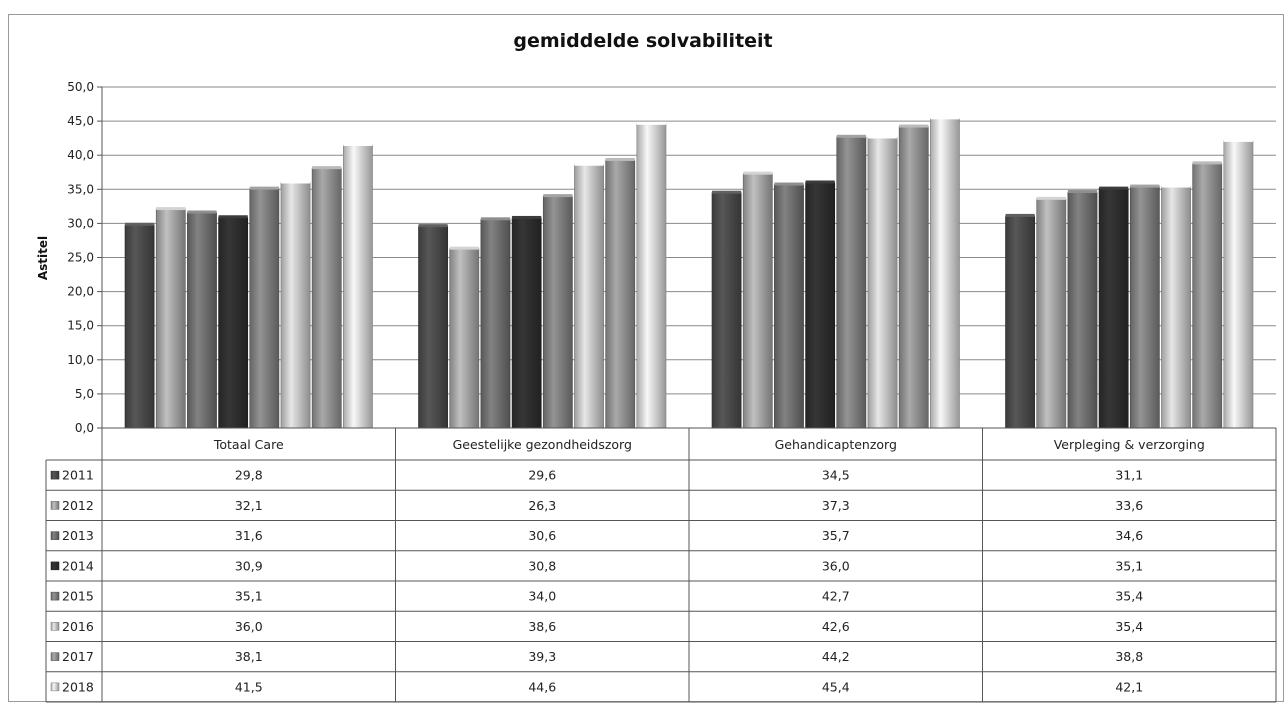  I want to click on category-label: Verpleging & verzorging, so click(1129, 444).